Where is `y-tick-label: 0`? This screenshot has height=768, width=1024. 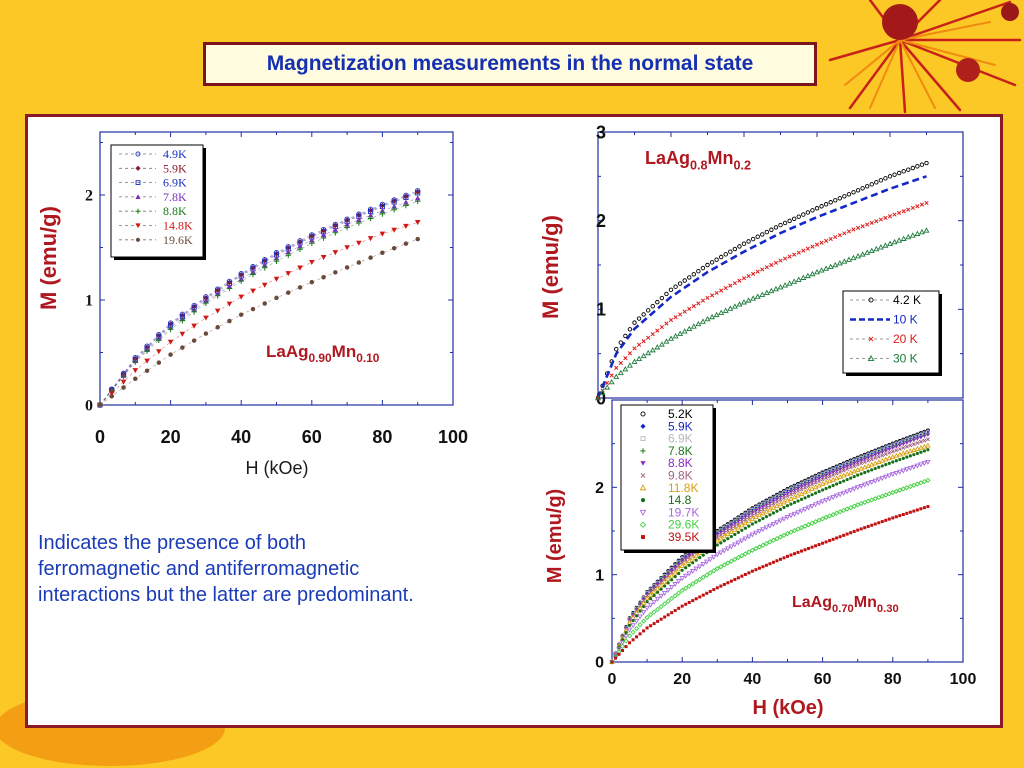 y-tick-label: 0 is located at coordinates (601, 398).